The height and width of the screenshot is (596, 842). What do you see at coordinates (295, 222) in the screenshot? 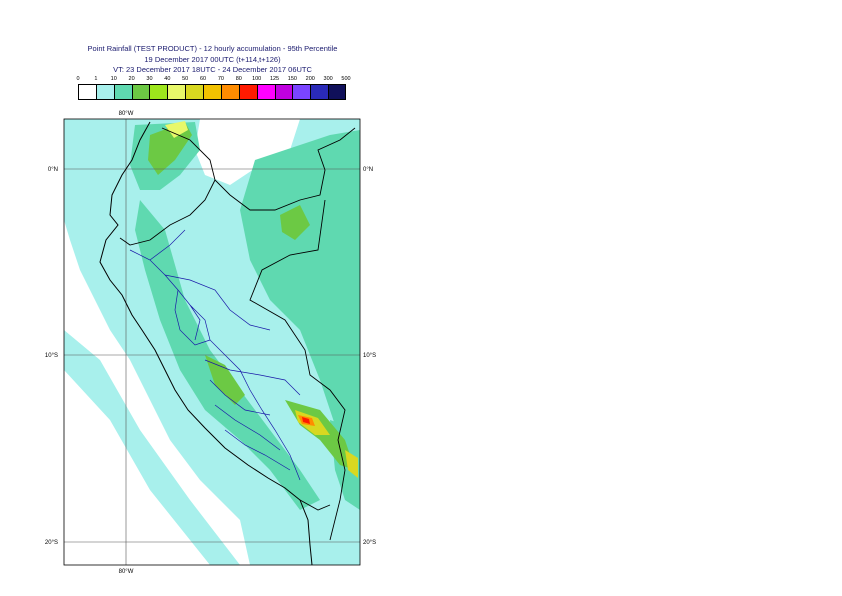
I see `rain-cell-30-east` at bounding box center [295, 222].